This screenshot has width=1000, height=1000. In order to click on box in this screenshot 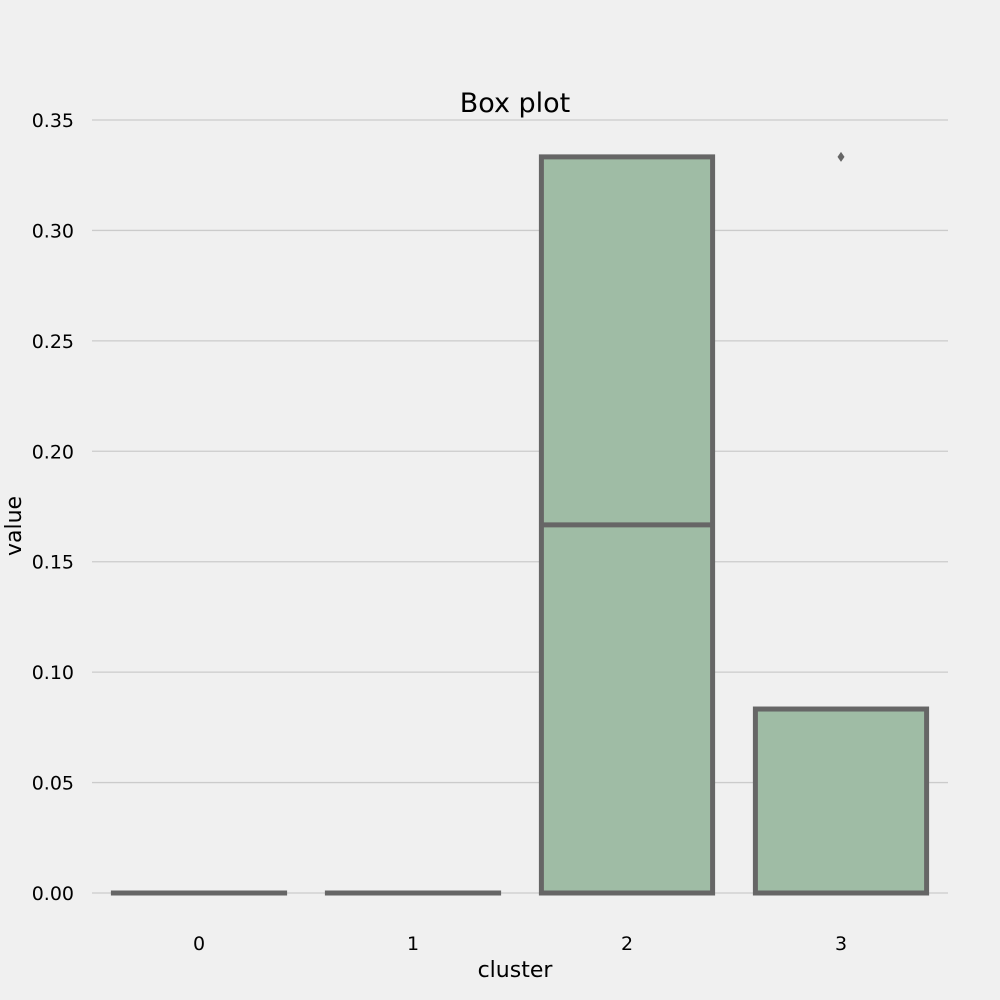, I will do `click(841, 801)`.